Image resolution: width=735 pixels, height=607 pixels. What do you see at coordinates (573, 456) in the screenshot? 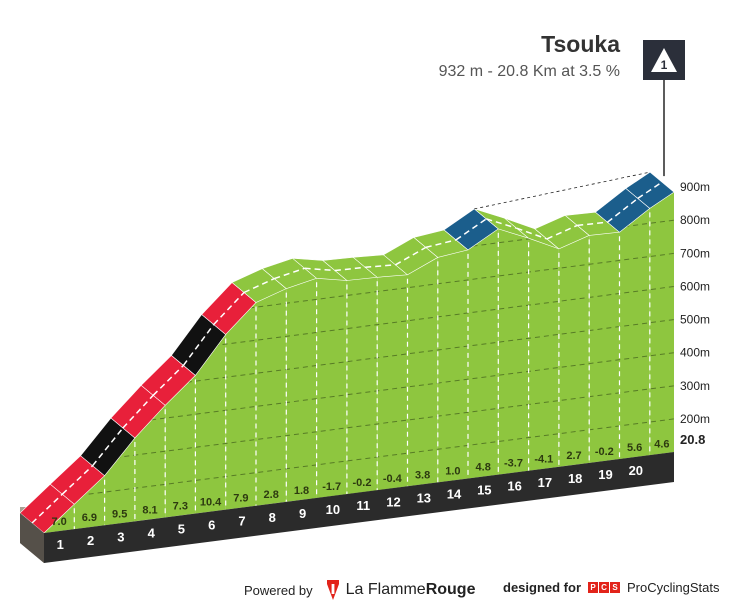
I see `gradient-label-18: 2.7` at bounding box center [573, 456].